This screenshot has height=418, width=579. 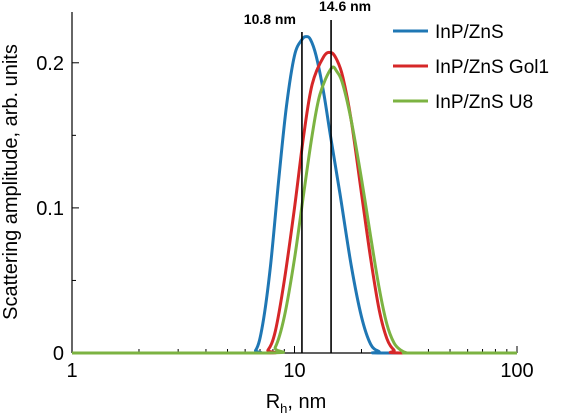 I want to click on y-tick-label: 0, so click(x=58, y=354).